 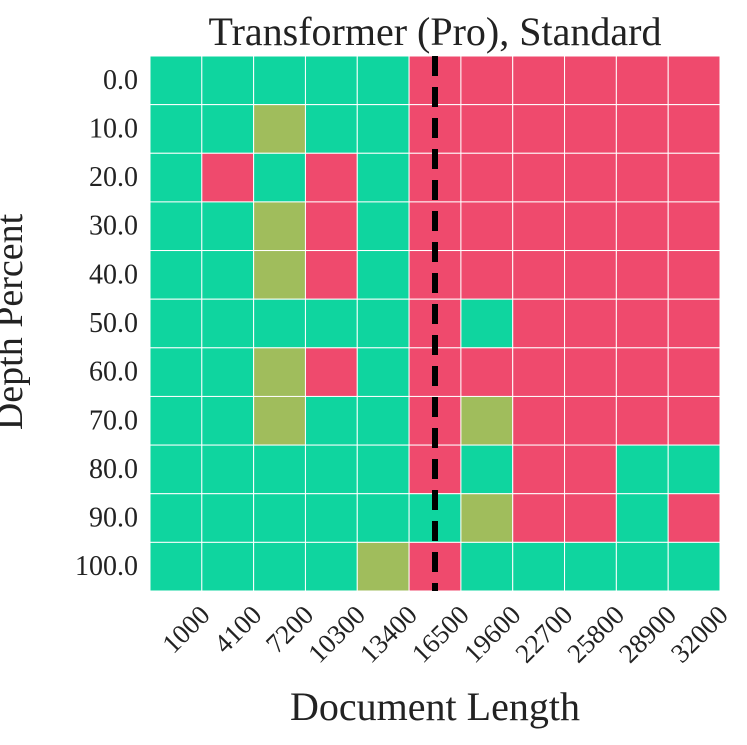 What do you see at coordinates (435, 31) in the screenshot?
I see `chart-title: Transformer (Pro), Standard` at bounding box center [435, 31].